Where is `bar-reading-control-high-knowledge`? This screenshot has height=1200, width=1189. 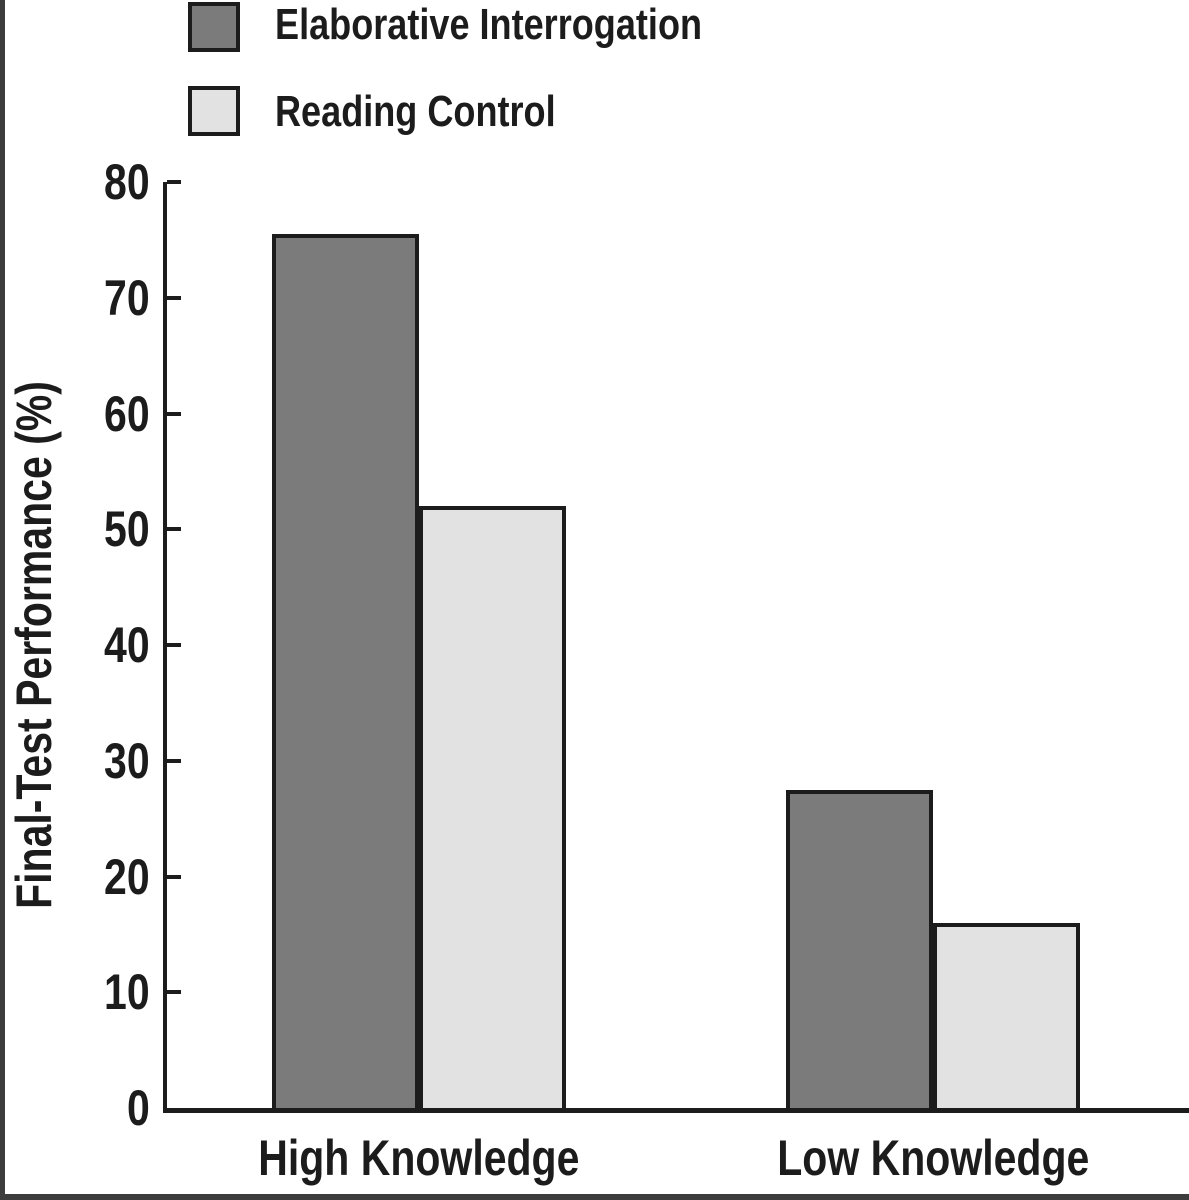
bar-reading-control-high-knowledge is located at coordinates (492, 809).